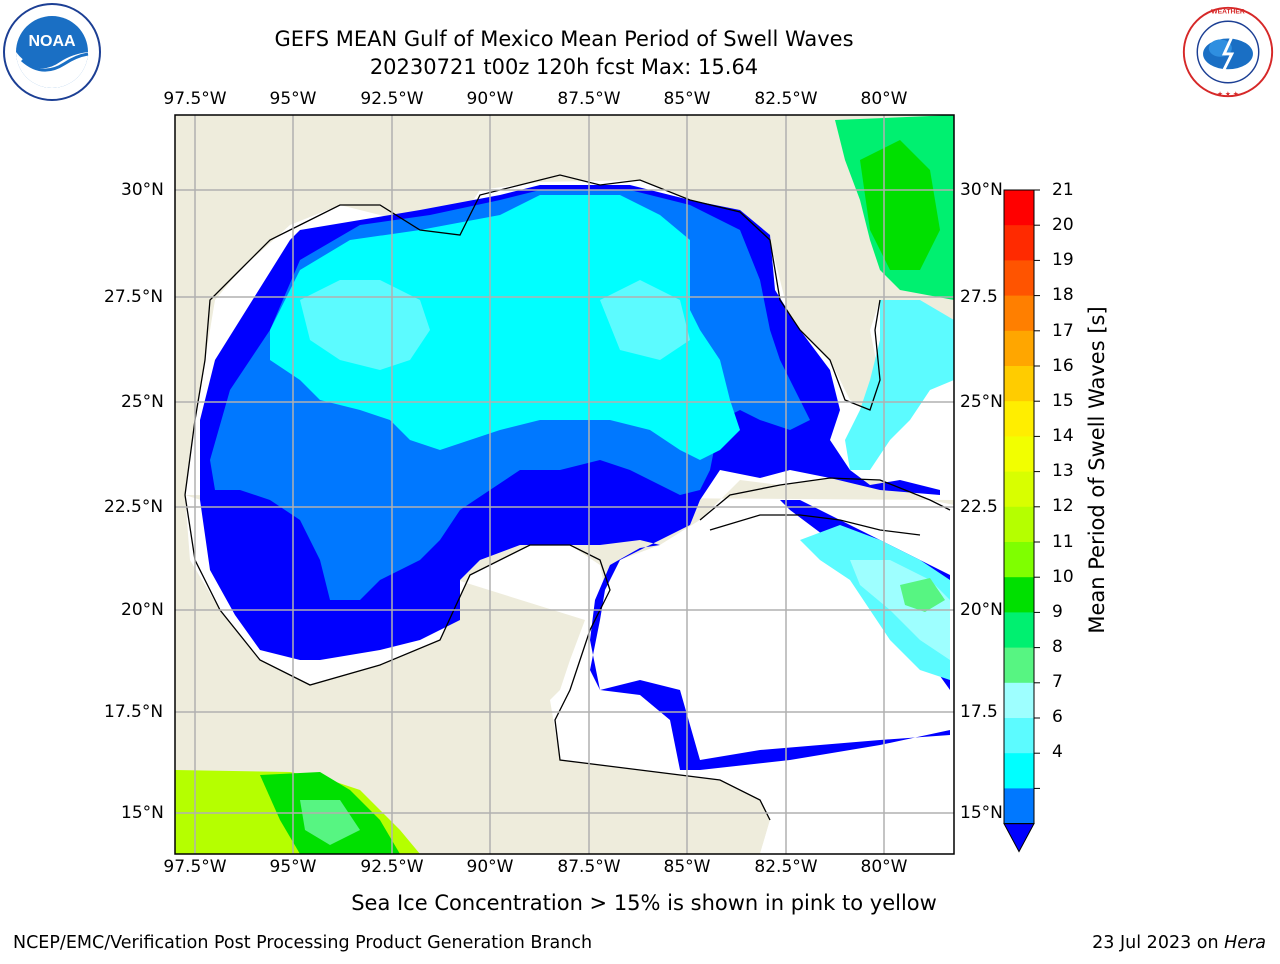 The width and height of the screenshot is (1280, 964). I want to click on lon-label-top: 85°W, so click(687, 99).